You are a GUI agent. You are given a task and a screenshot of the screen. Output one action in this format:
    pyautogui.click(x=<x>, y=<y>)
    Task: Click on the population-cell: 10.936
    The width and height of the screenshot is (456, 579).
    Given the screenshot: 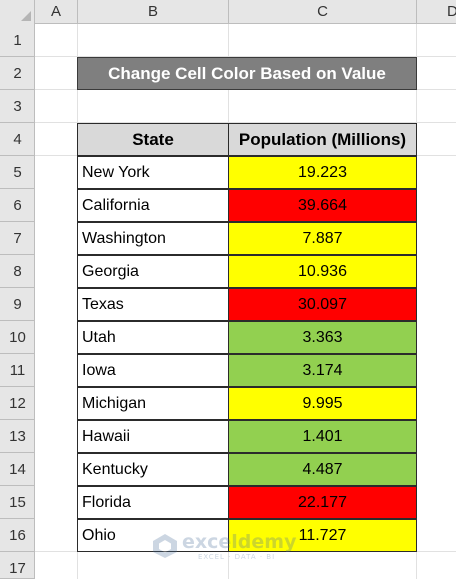 What is the action you would take?
    pyautogui.click(x=322, y=271)
    